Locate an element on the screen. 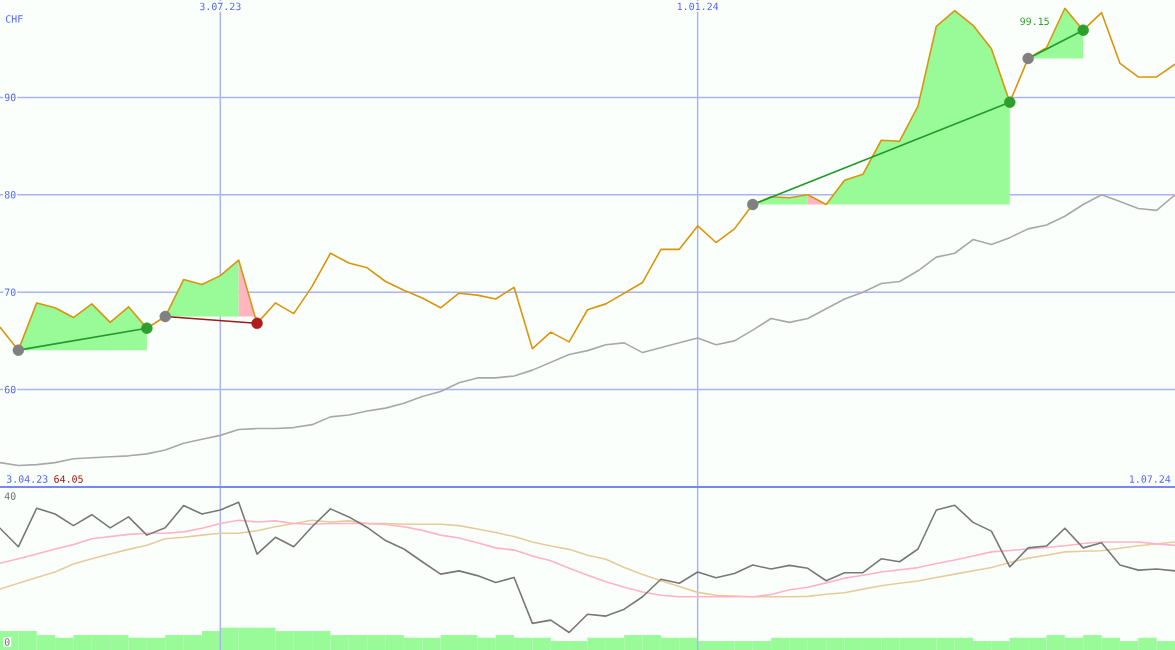  y-tick-label: 80 is located at coordinates (10, 195).